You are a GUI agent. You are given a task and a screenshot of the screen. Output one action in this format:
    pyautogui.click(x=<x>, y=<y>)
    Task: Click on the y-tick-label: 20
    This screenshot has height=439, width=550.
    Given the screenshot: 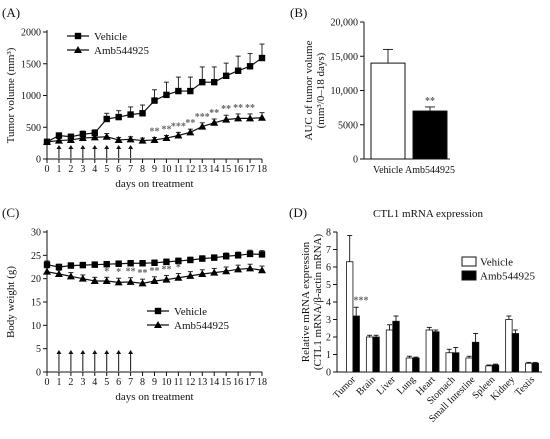 What is the action you would take?
    pyautogui.click(x=36, y=279)
    